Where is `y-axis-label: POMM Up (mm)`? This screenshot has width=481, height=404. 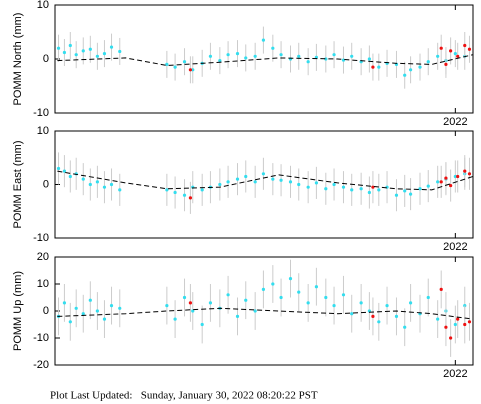
y-axis-label: POMM Up (mm) is located at coordinates (18, 311).